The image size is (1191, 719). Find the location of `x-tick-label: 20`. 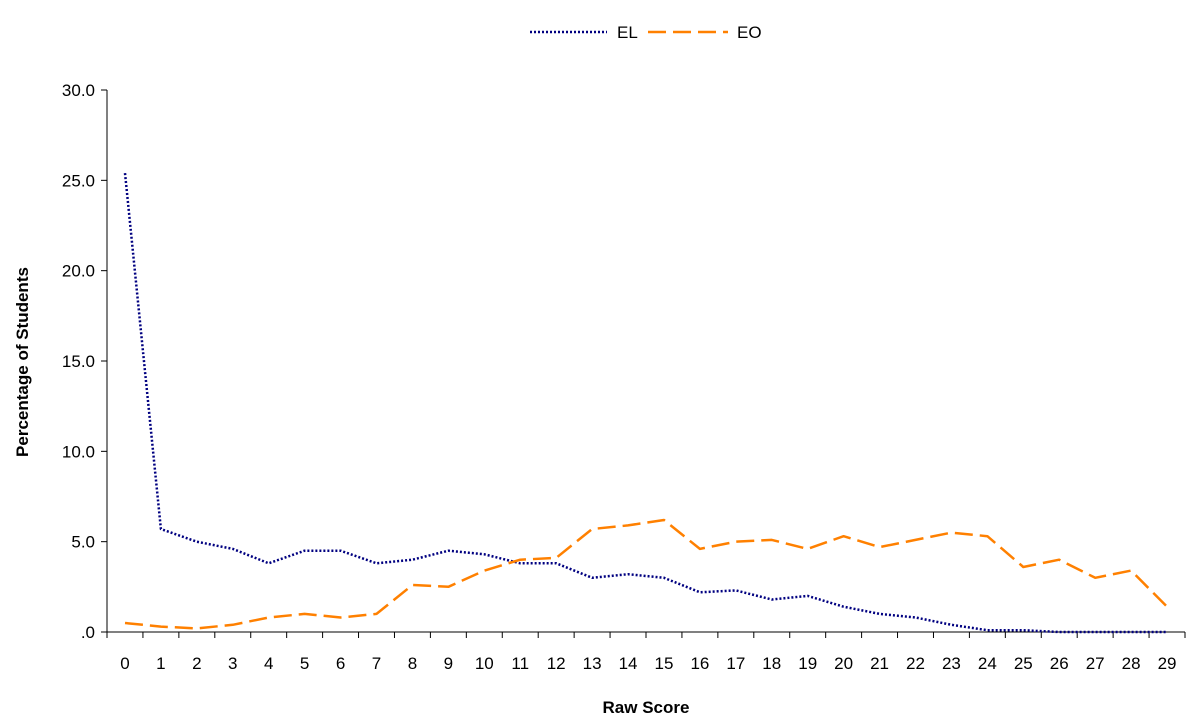

x-tick-label: 20 is located at coordinates (843, 663).